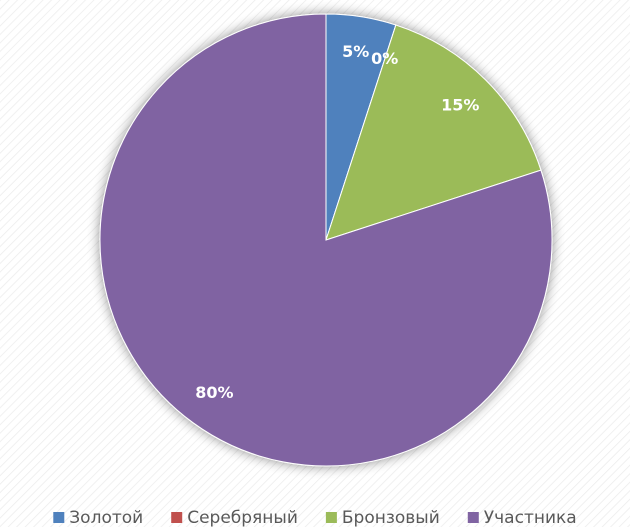  What do you see at coordinates (242, 517) in the screenshot?
I see `legend-label: Серебряный` at bounding box center [242, 517].